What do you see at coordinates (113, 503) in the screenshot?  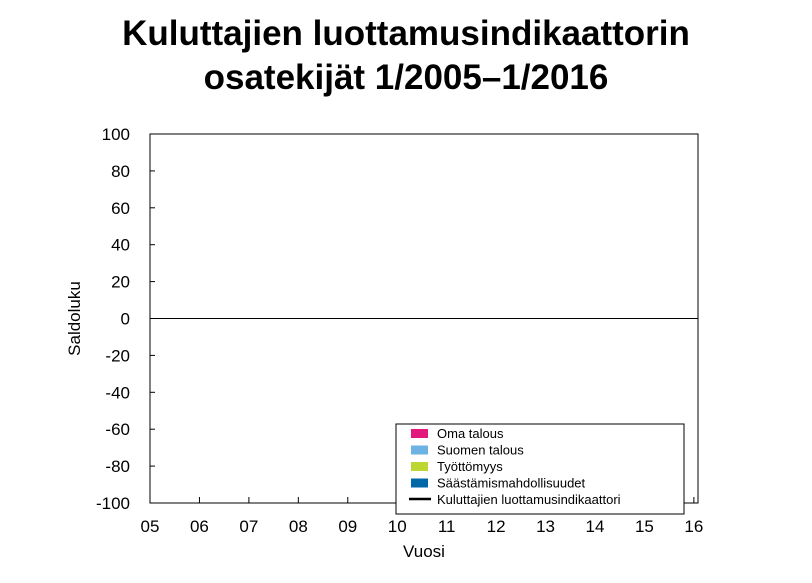 I see `y-tick-label: -100` at bounding box center [113, 503].